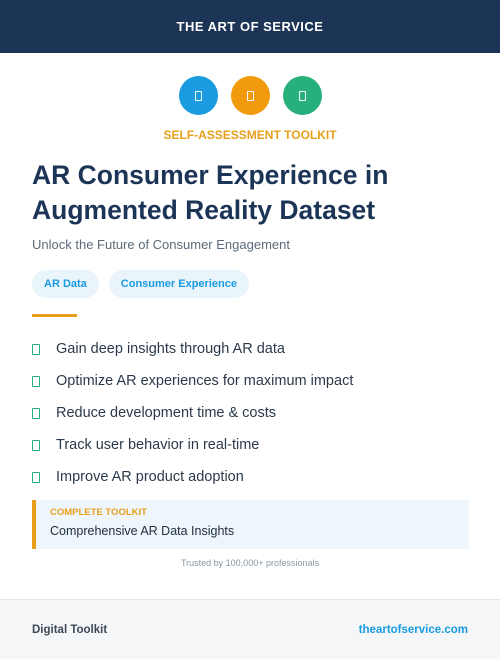 The height and width of the screenshot is (659, 500). Describe the element at coordinates (250, 135) in the screenshot. I see `eyebrow-label: SELF-ASSESSMENT TOOLKIT` at that location.